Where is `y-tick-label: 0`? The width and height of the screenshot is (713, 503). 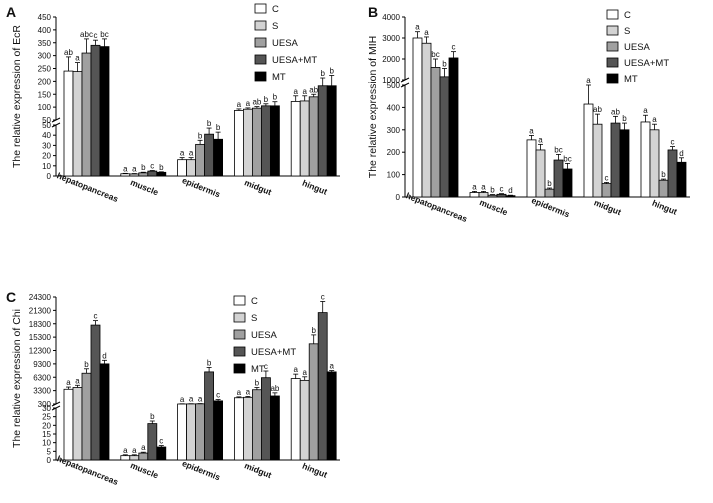
y-tick-label: 0 is located at coordinates (49, 460).